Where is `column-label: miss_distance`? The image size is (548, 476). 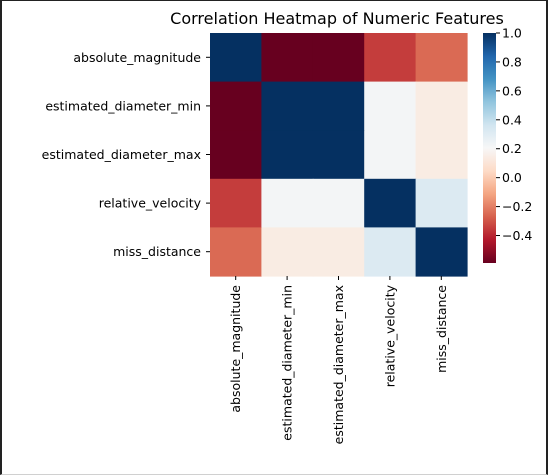
column-label: miss_distance is located at coordinates (441, 329).